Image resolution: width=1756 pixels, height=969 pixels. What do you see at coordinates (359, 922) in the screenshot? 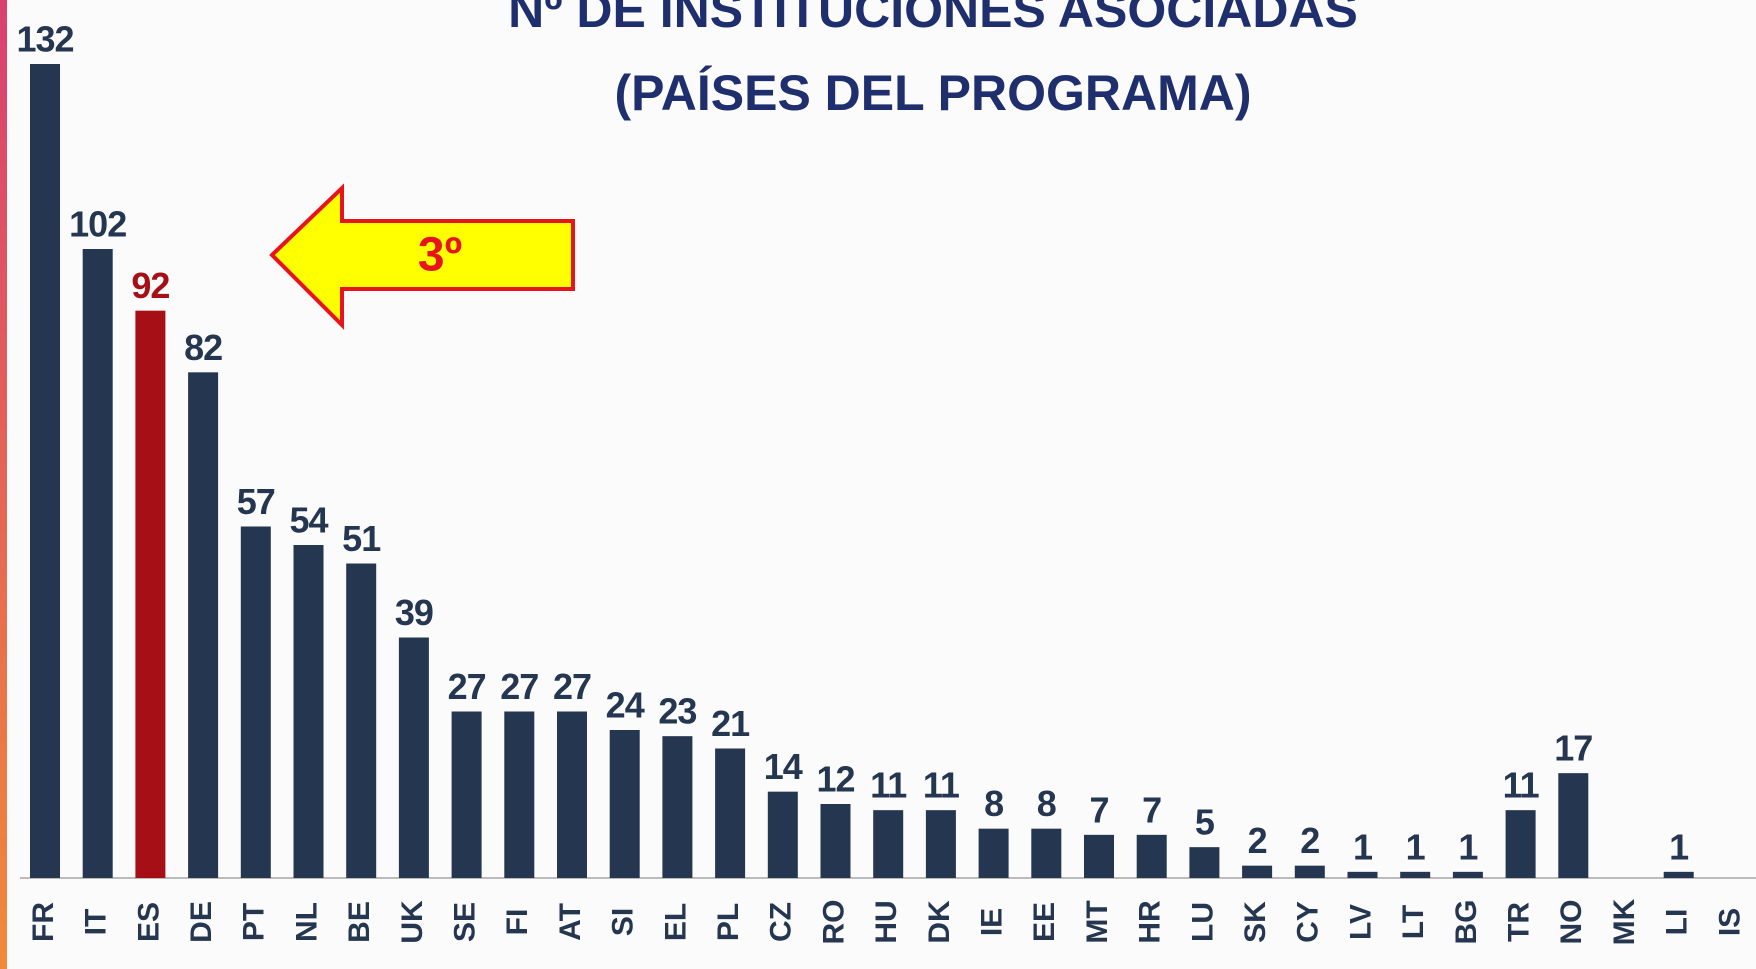
I see `x-tick-label: BE` at bounding box center [359, 922].